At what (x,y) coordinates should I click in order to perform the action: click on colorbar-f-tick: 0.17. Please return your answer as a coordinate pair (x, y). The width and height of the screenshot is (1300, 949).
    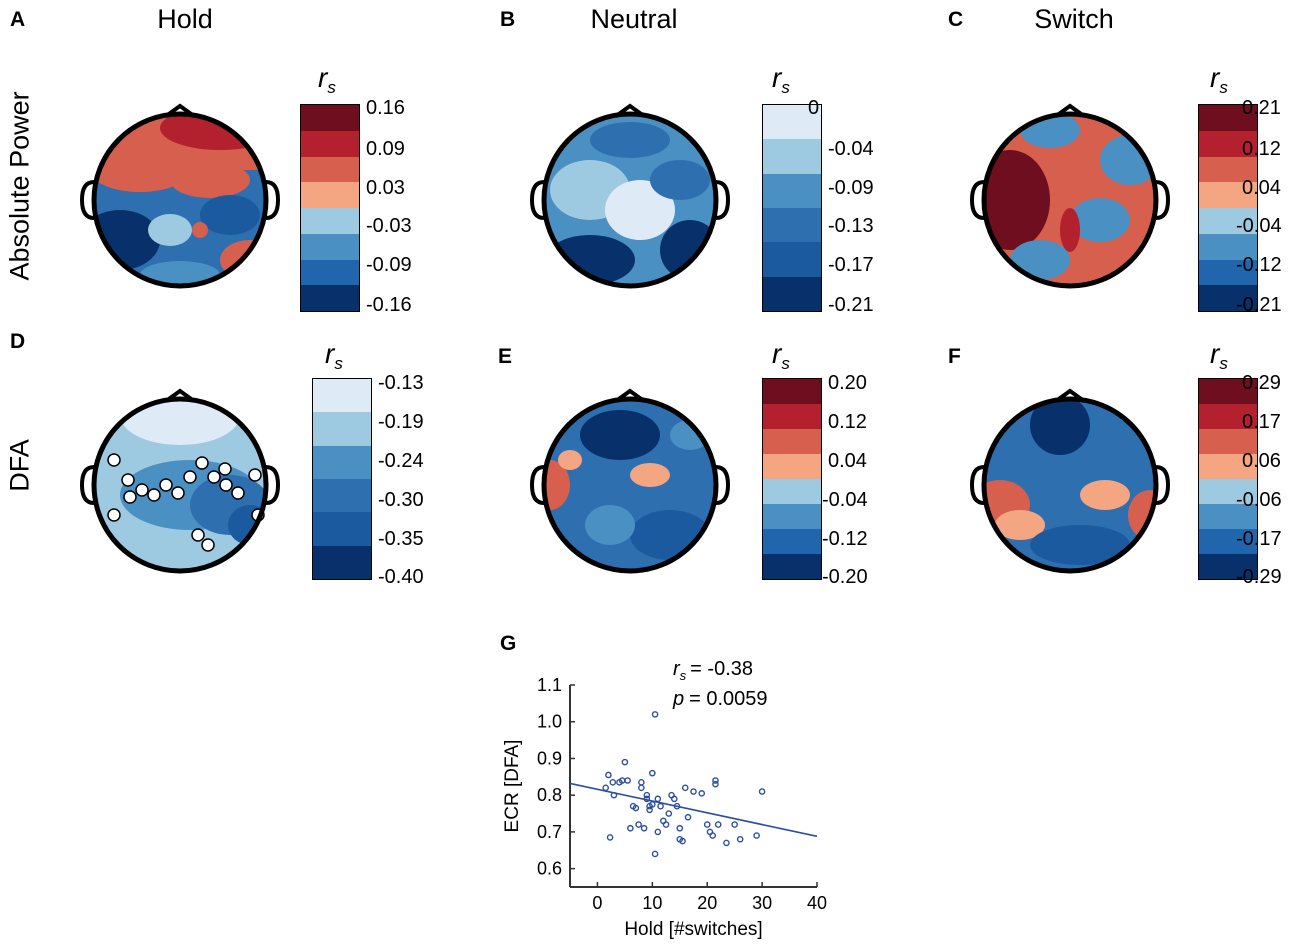
    Looking at the image, I should click on (1261, 422).